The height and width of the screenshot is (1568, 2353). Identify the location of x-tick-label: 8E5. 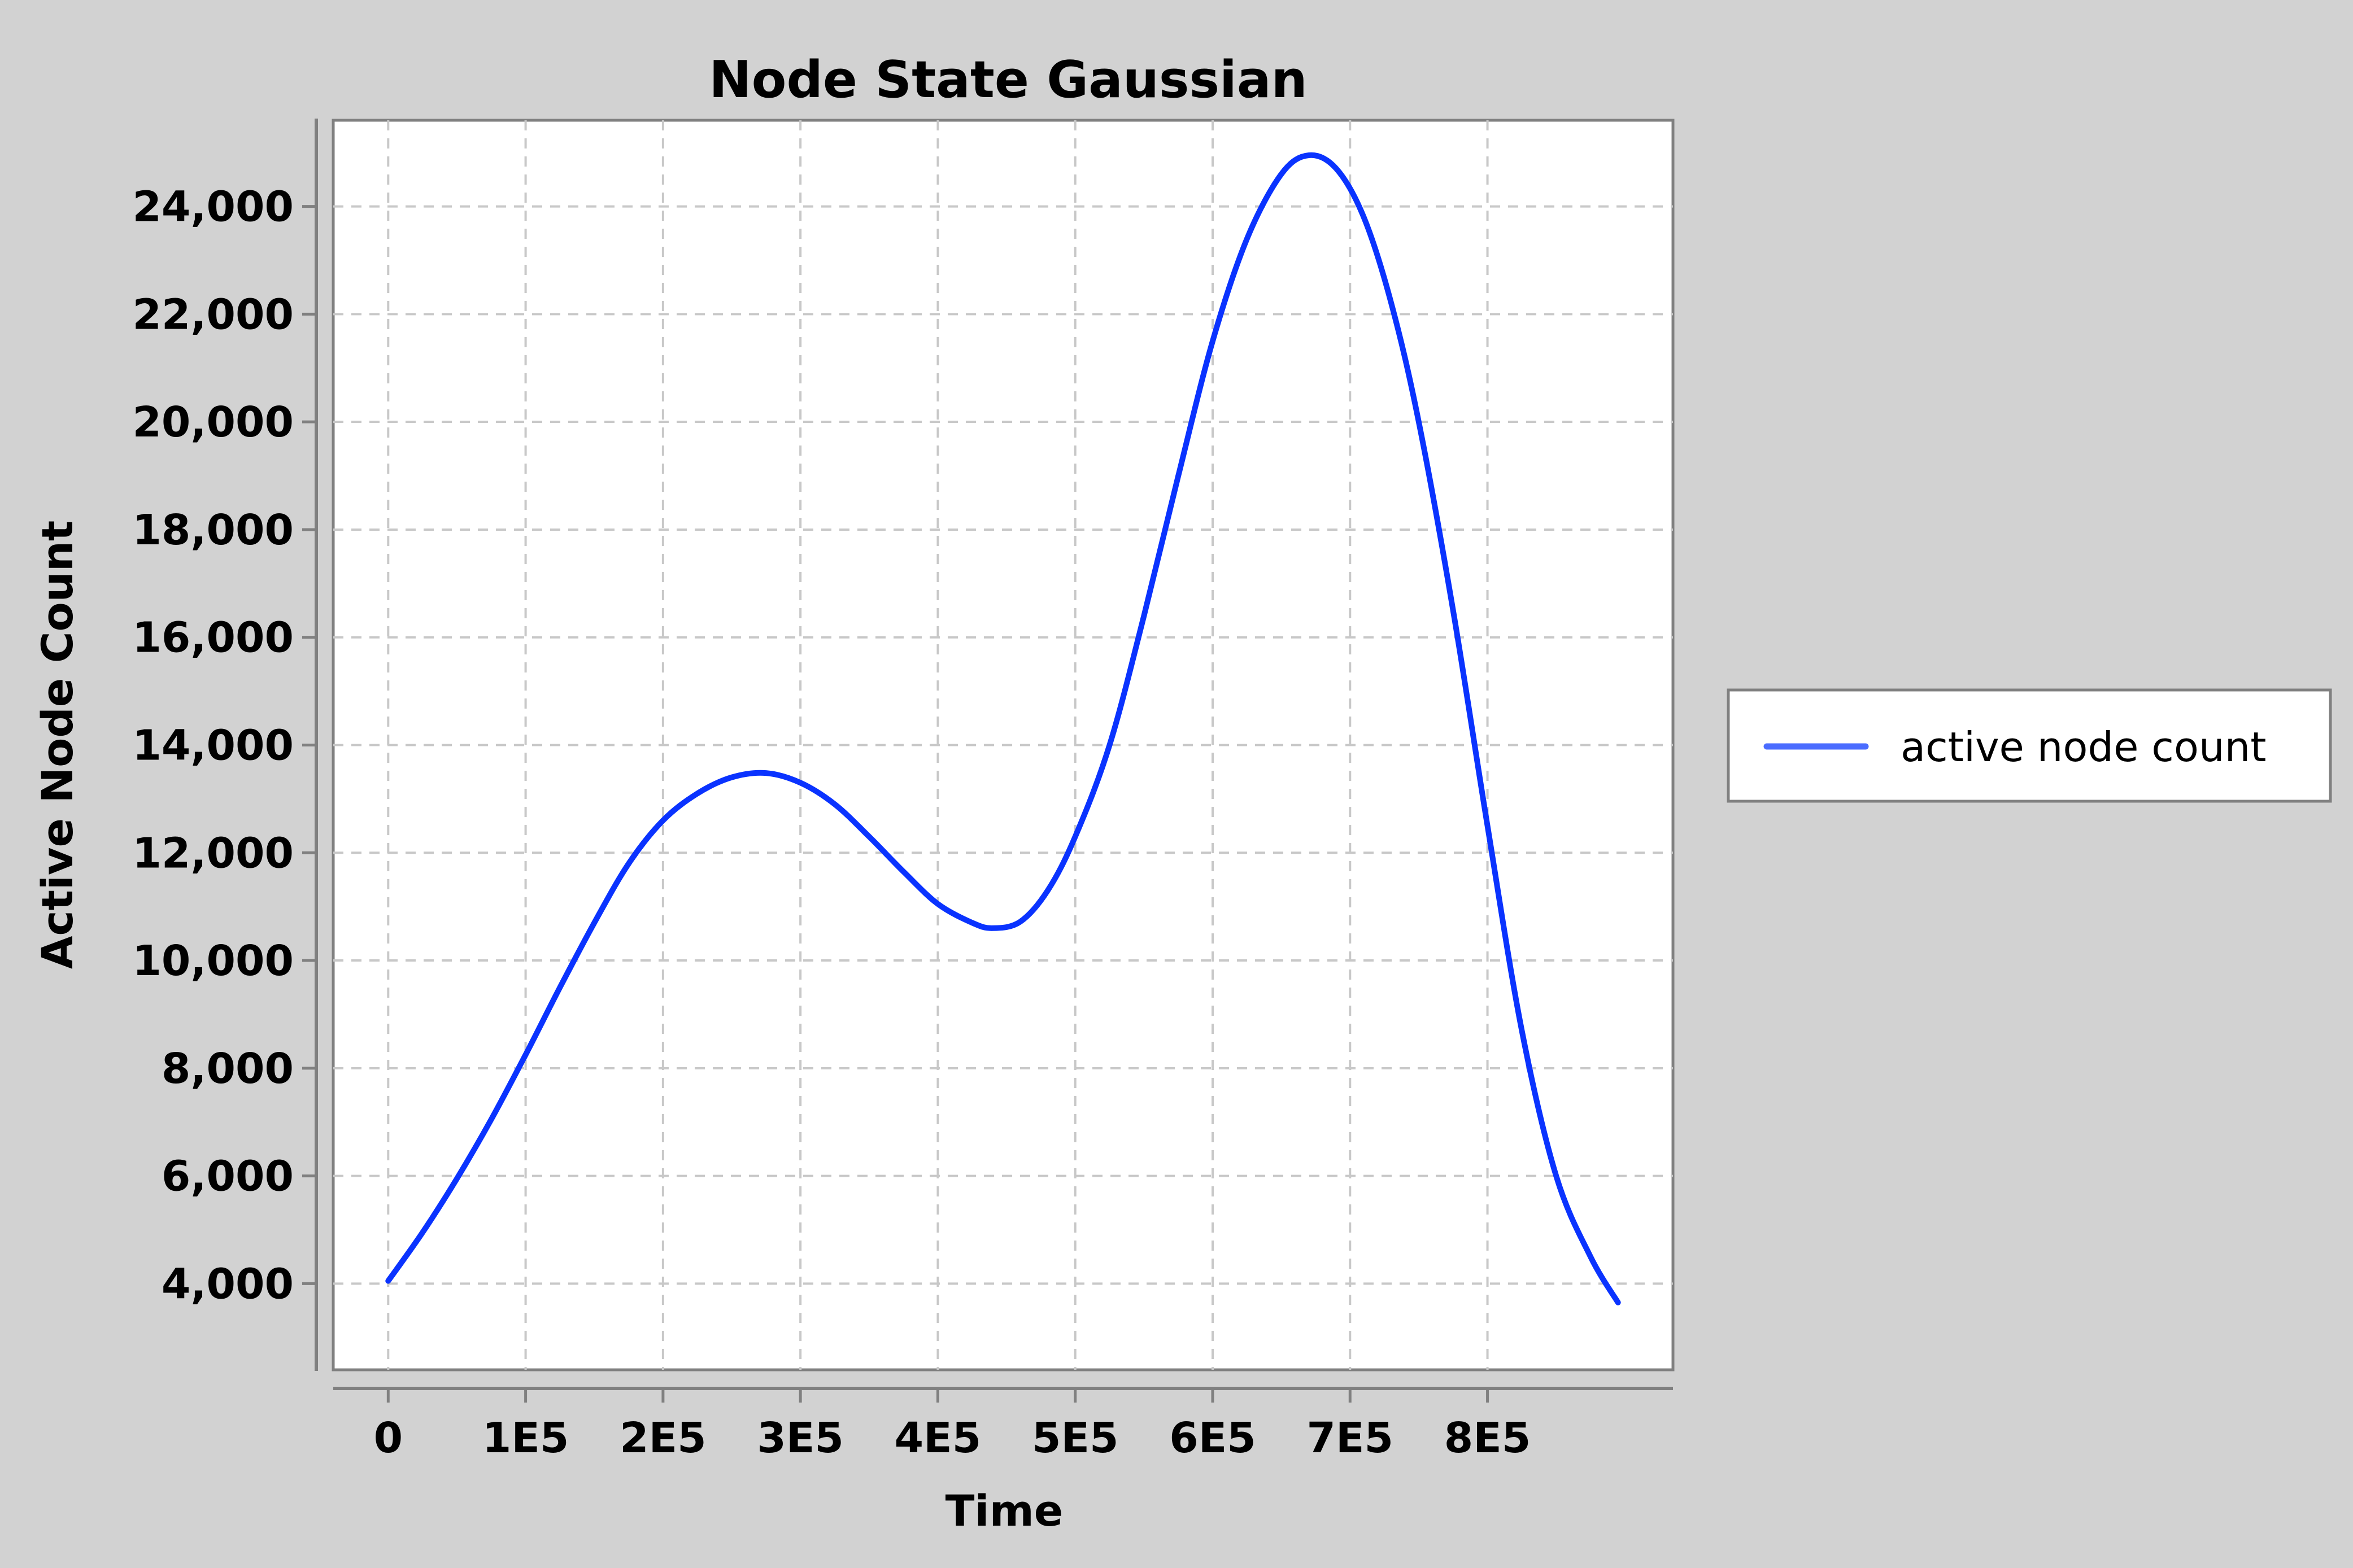
(1487, 1438).